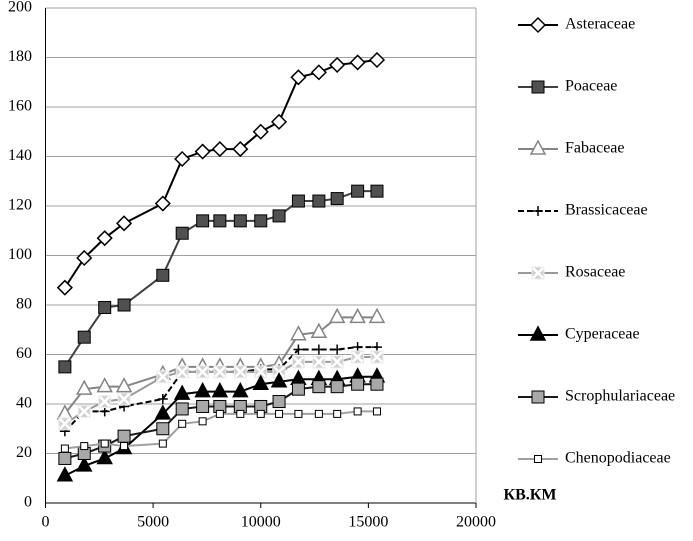 The height and width of the screenshot is (541, 693). What do you see at coordinates (620, 396) in the screenshot?
I see `legend-label: Scrophulariaceae` at bounding box center [620, 396].